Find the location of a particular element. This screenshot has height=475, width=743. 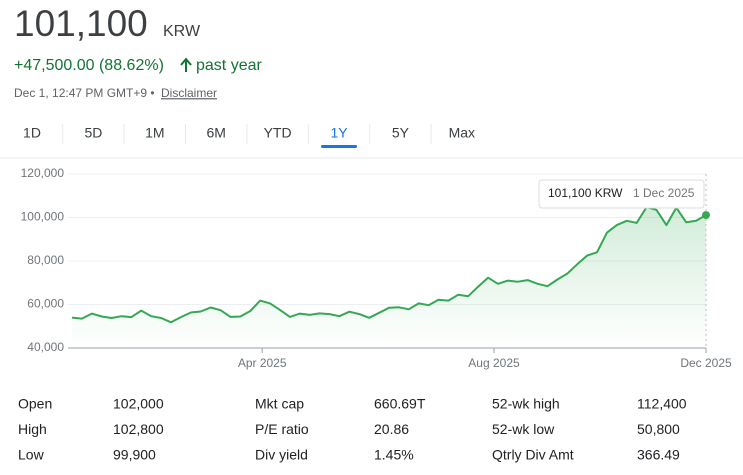

stat-value: 1.45% is located at coordinates (394, 455).